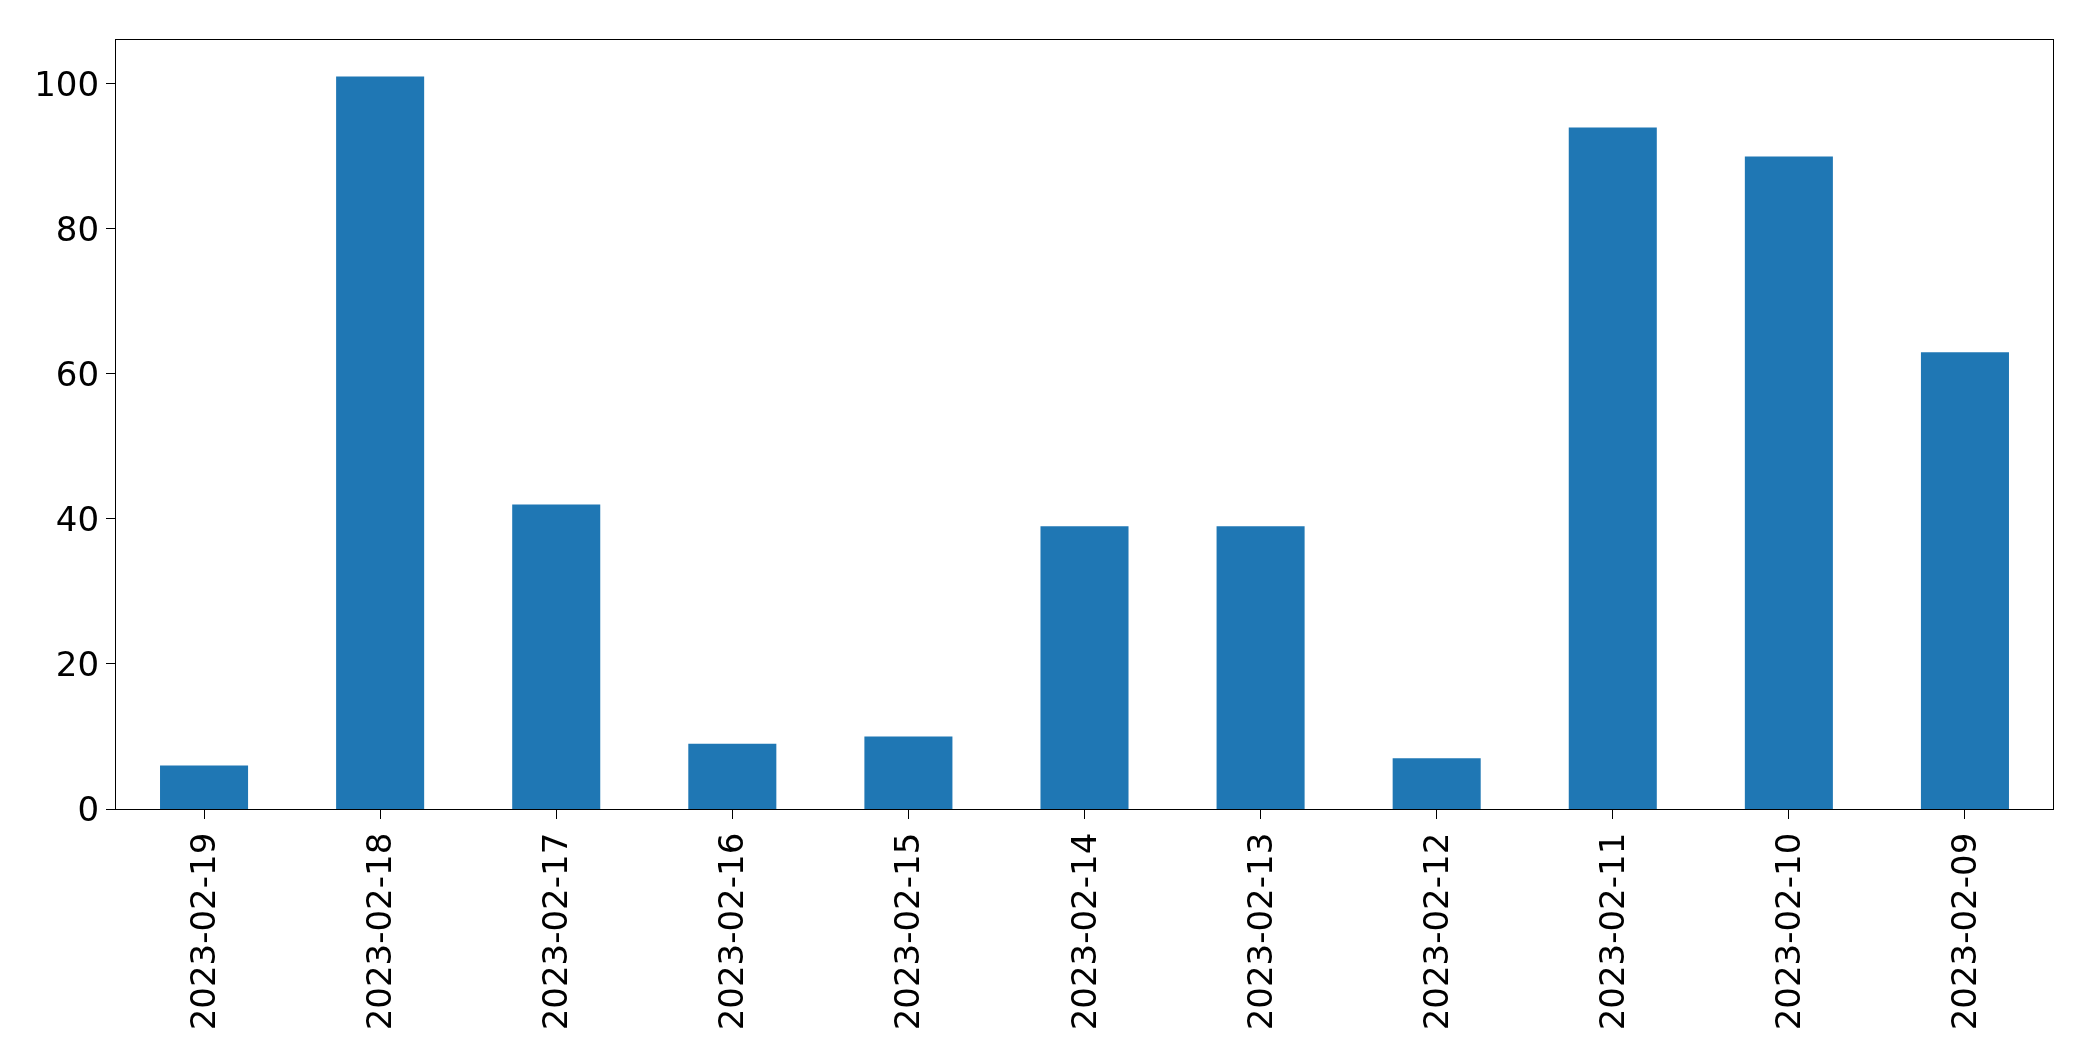 The height and width of the screenshot is (1061, 2093). Describe the element at coordinates (1083, 931) in the screenshot. I see `x-tick-label: 2023-02-14` at that location.